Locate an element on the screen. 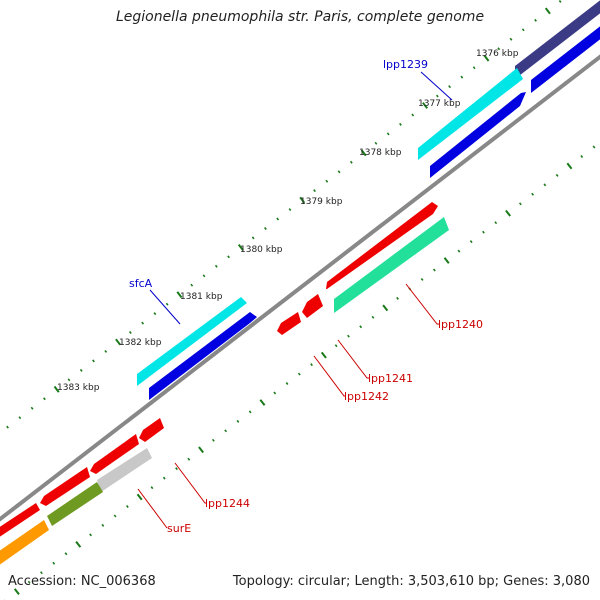 The width and height of the screenshot is (600, 600). gene-bar-orange is located at coordinates (24, 544).